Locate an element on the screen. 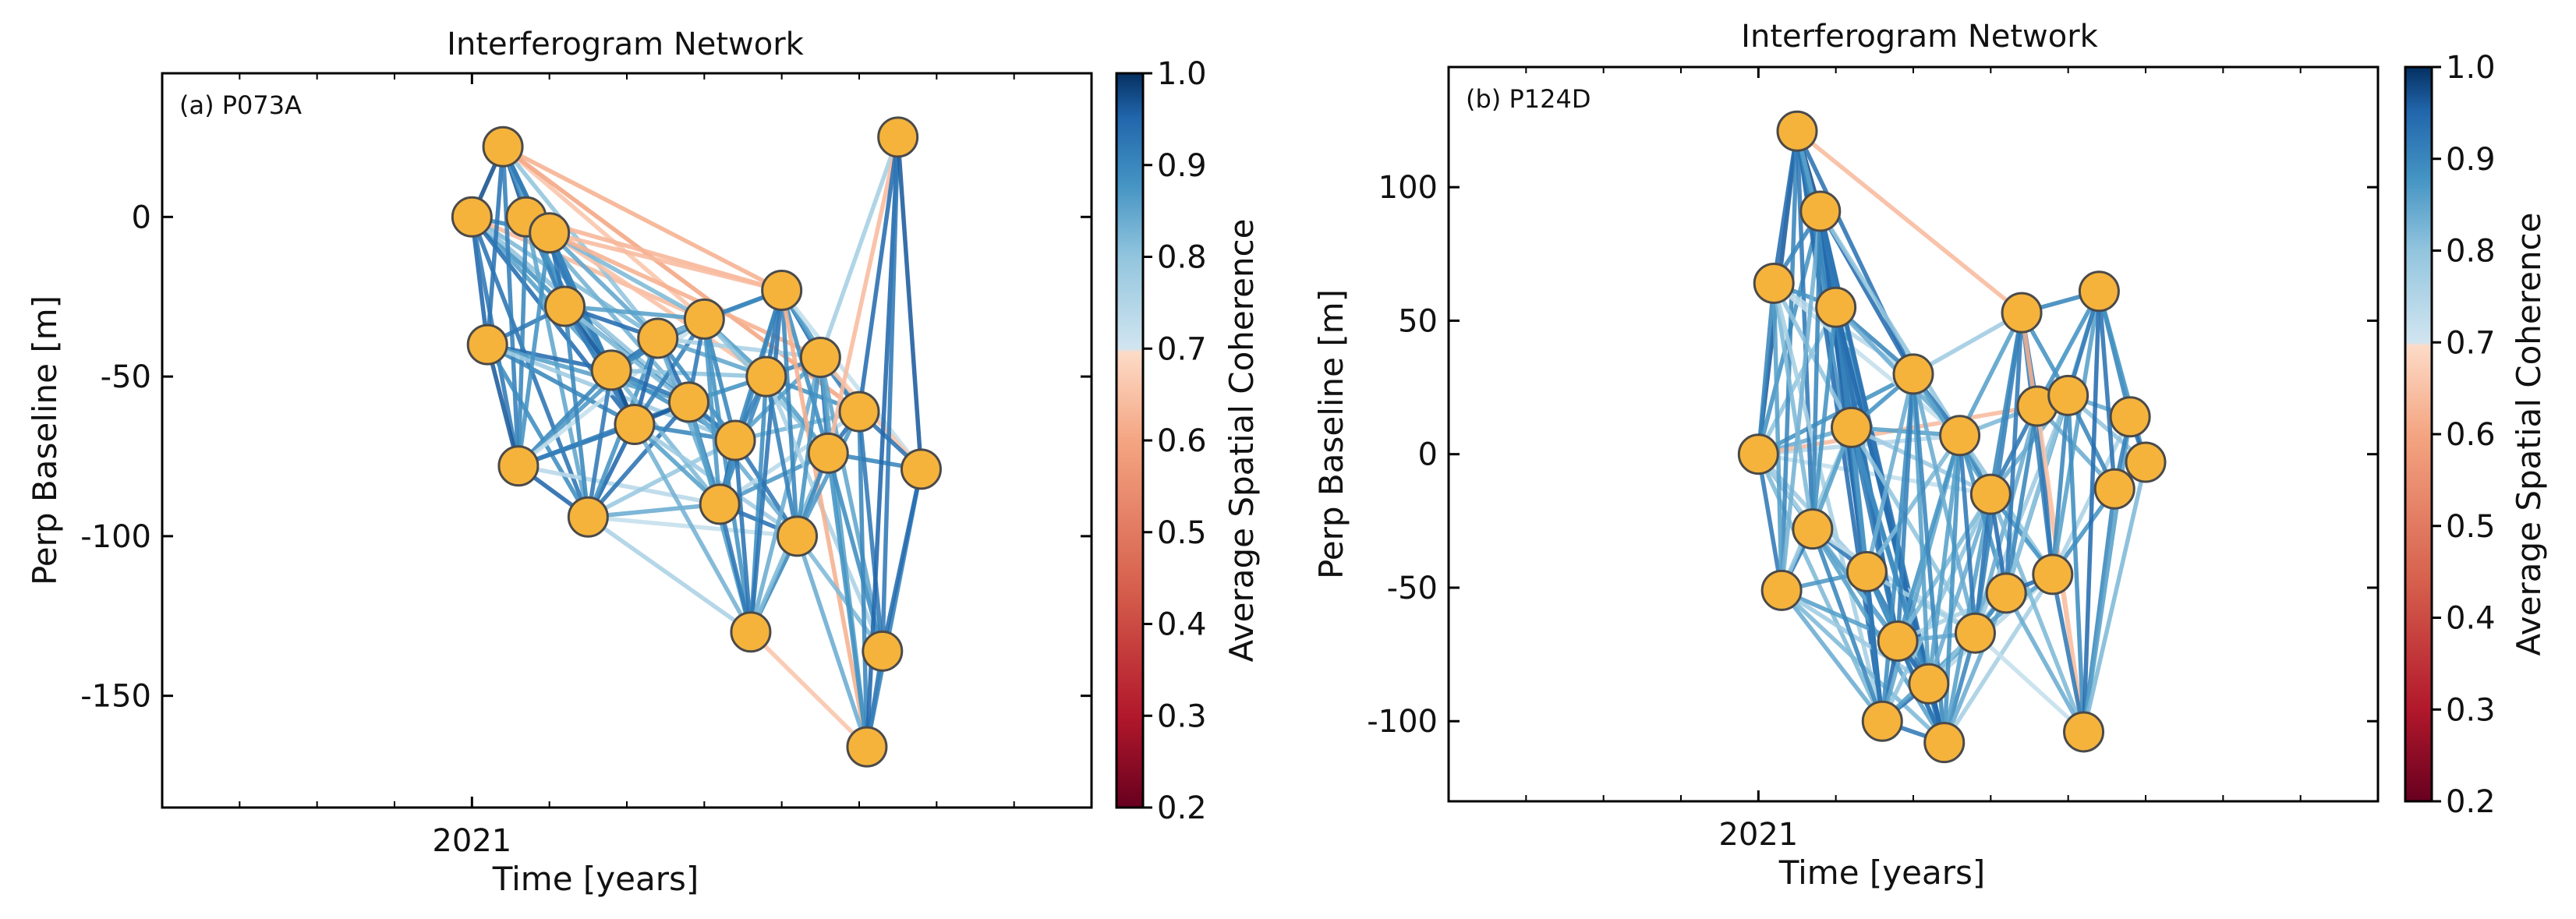 This screenshot has width=2576, height=919. colorbar-tick-label: 0.6 is located at coordinates (1182, 441).